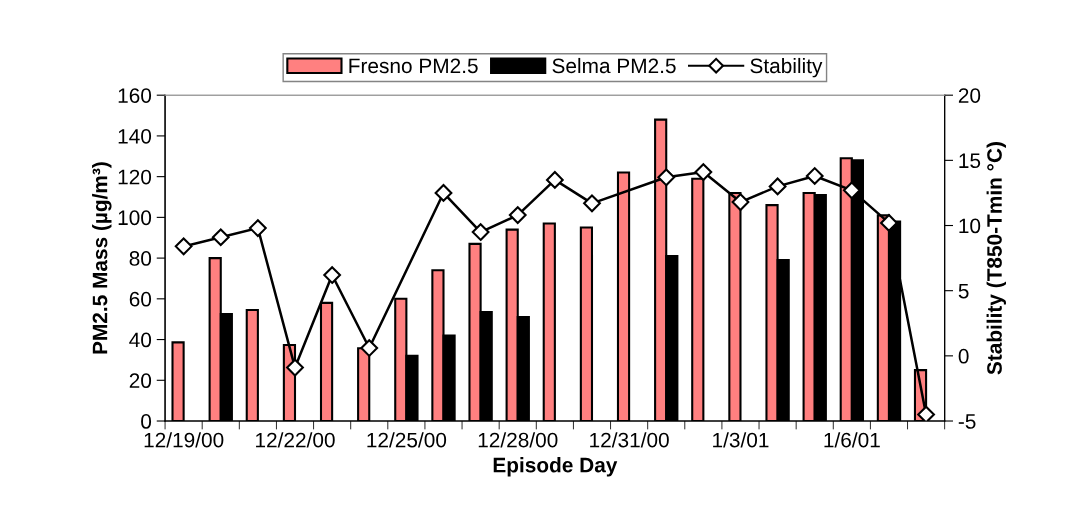 The image size is (1065, 523). Describe the element at coordinates (629, 440) in the screenshot. I see `x-tick-label: 12/31/00` at that location.